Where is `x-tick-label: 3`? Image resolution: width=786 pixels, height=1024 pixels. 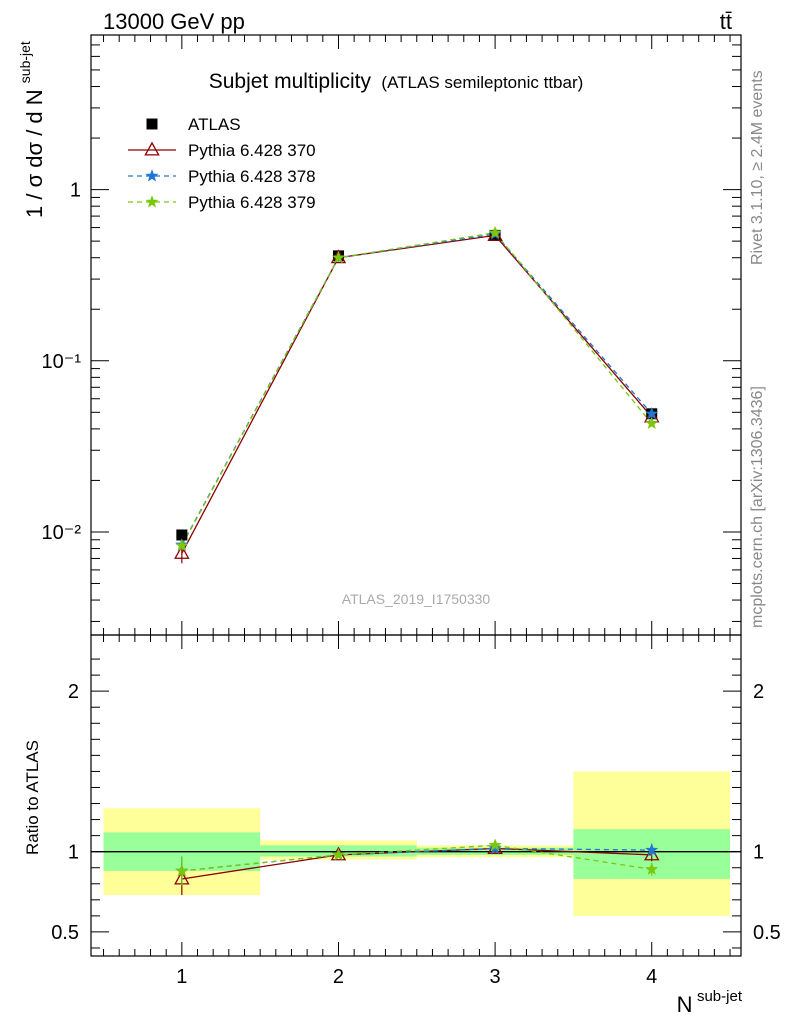
x-tick-label: 3 is located at coordinates (495, 977).